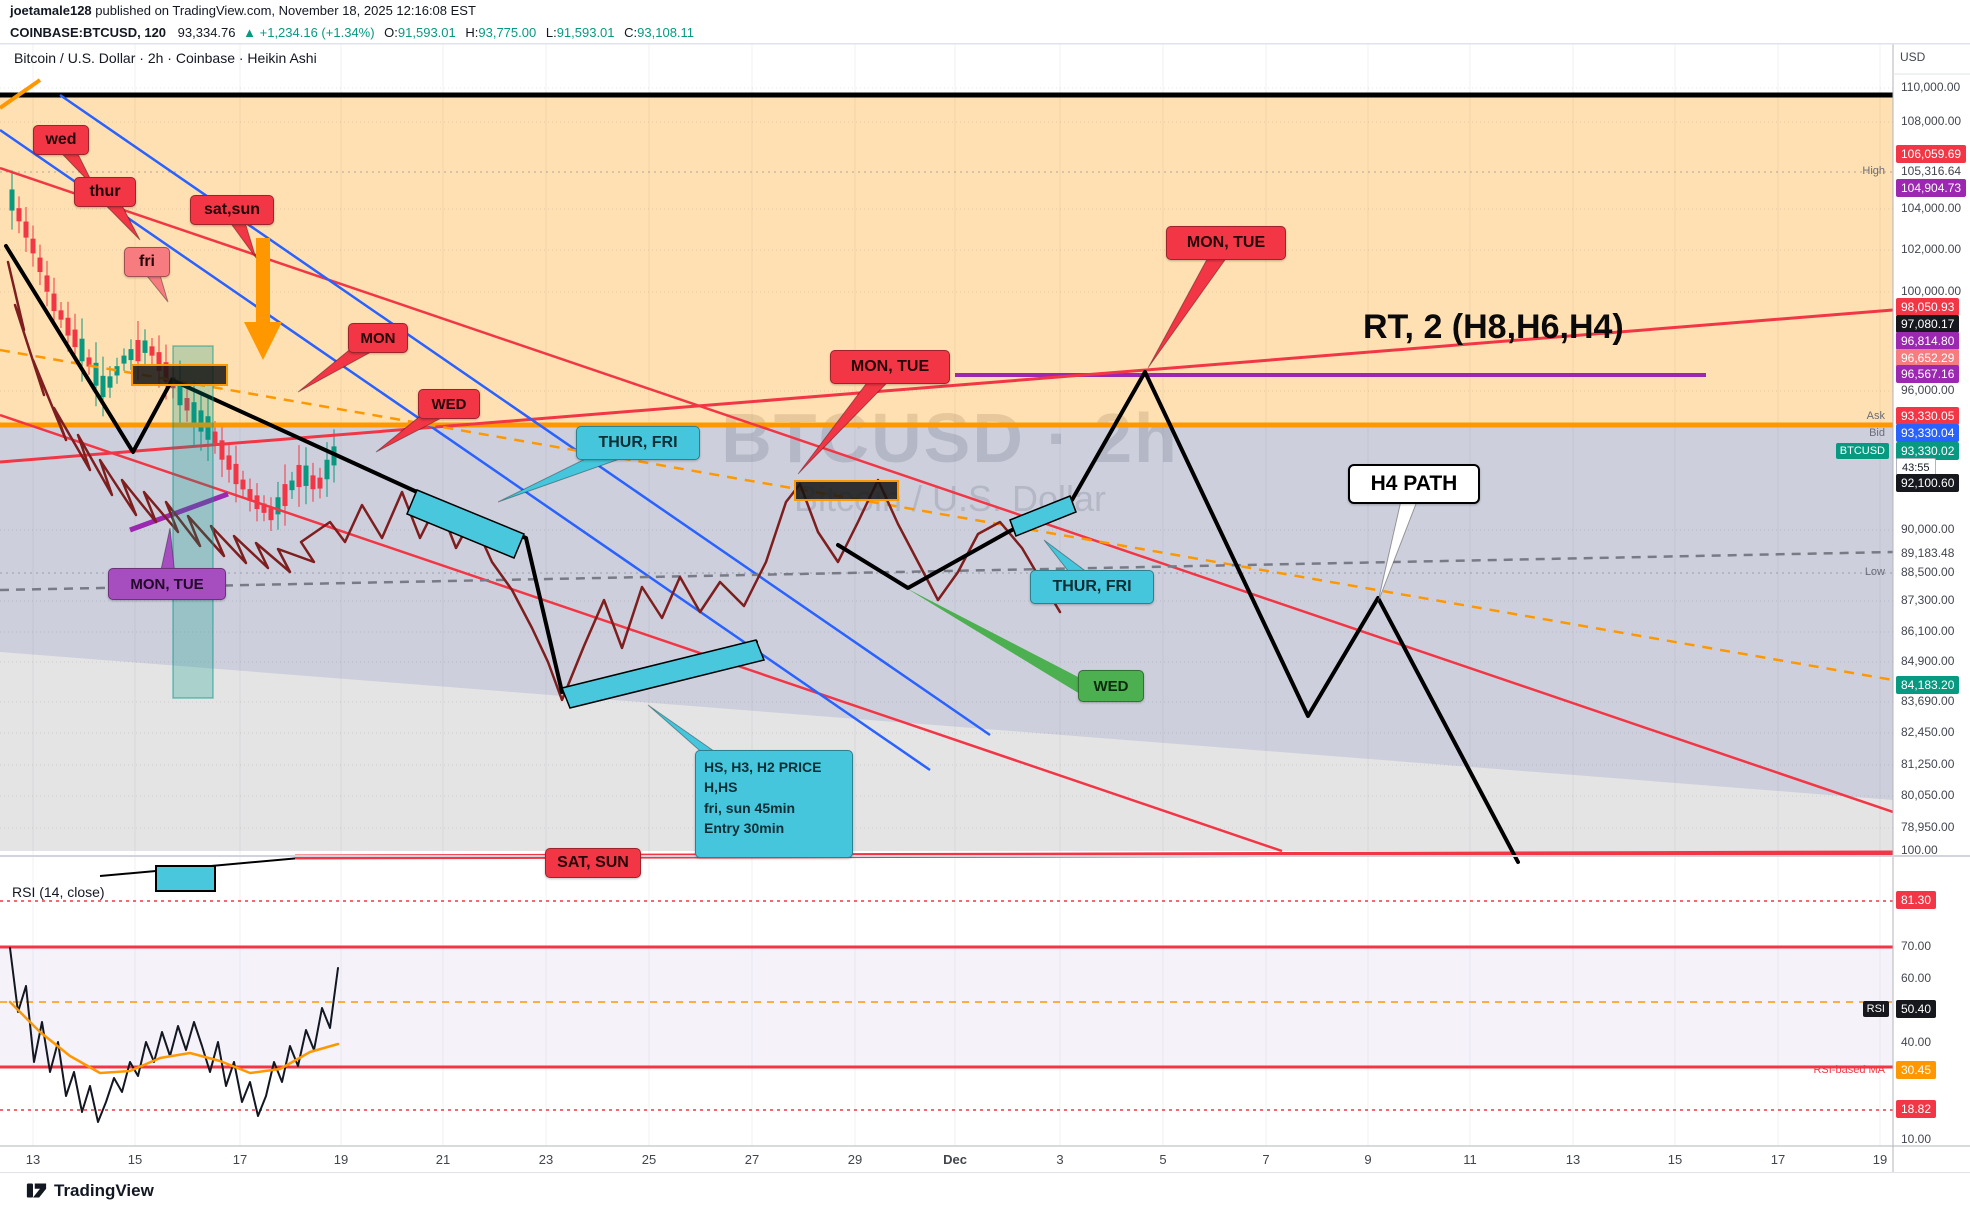  What do you see at coordinates (378, 338) in the screenshot?
I see `callout-mon-left: MON` at bounding box center [378, 338].